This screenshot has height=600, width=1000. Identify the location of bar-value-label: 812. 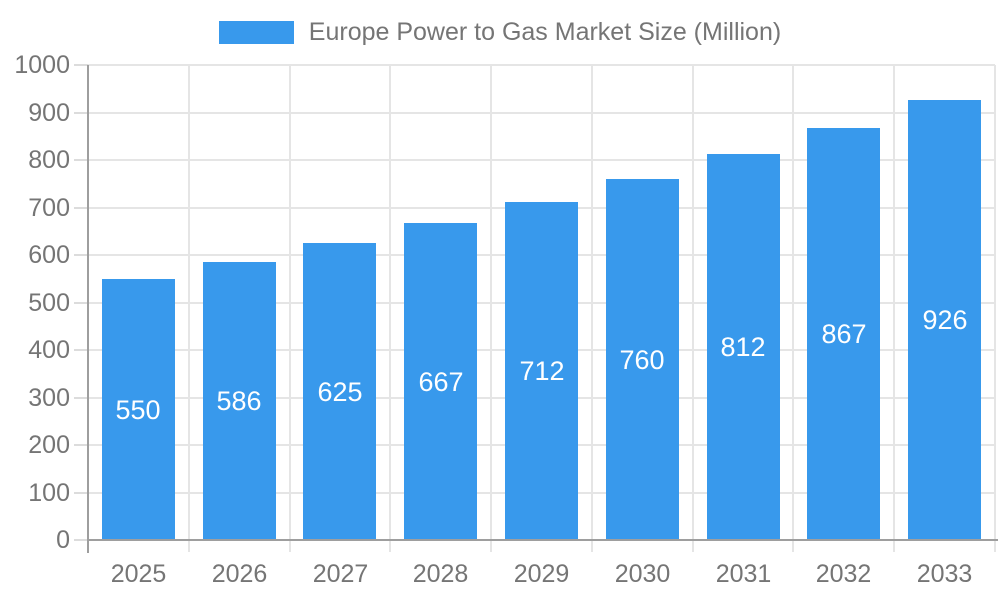
(743, 347).